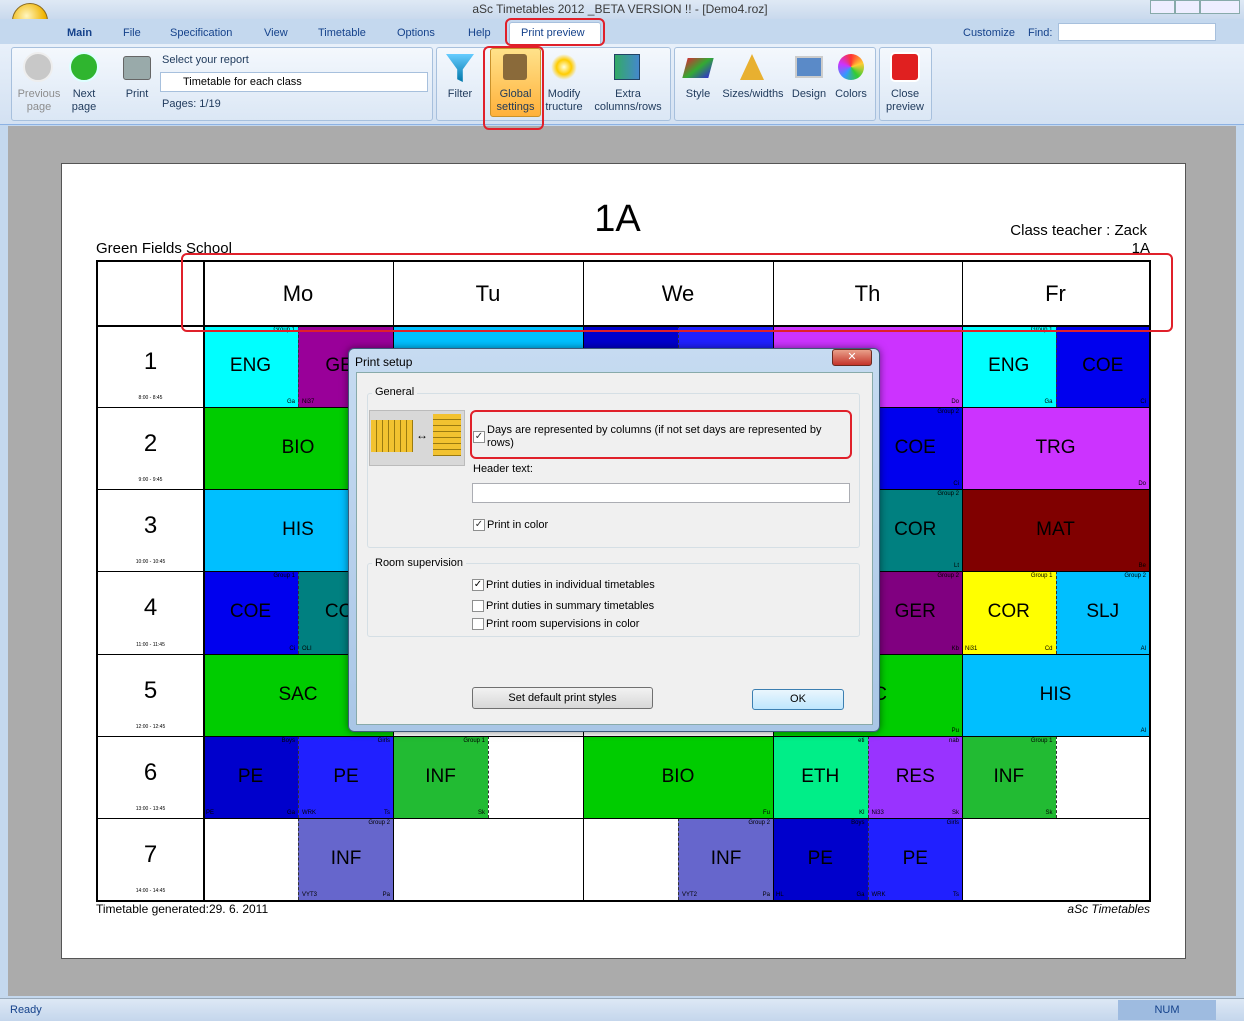  Describe the element at coordinates (84, 100) in the screenshot. I see `next-page-button: Next page` at that location.